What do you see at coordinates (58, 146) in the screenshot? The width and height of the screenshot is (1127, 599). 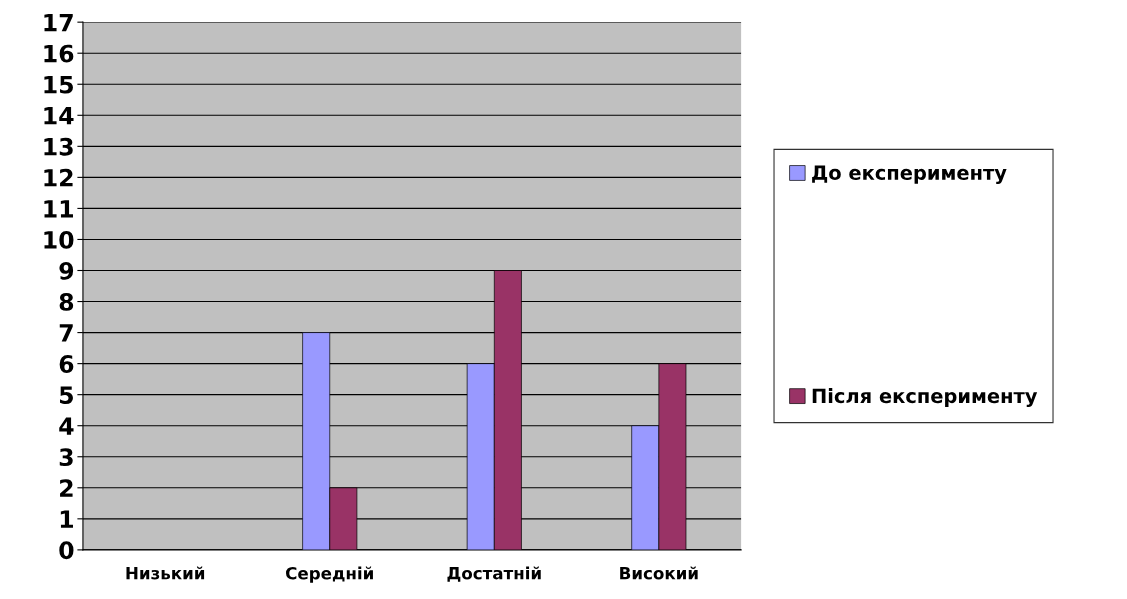 I see `y-tick-label: 13` at bounding box center [58, 146].